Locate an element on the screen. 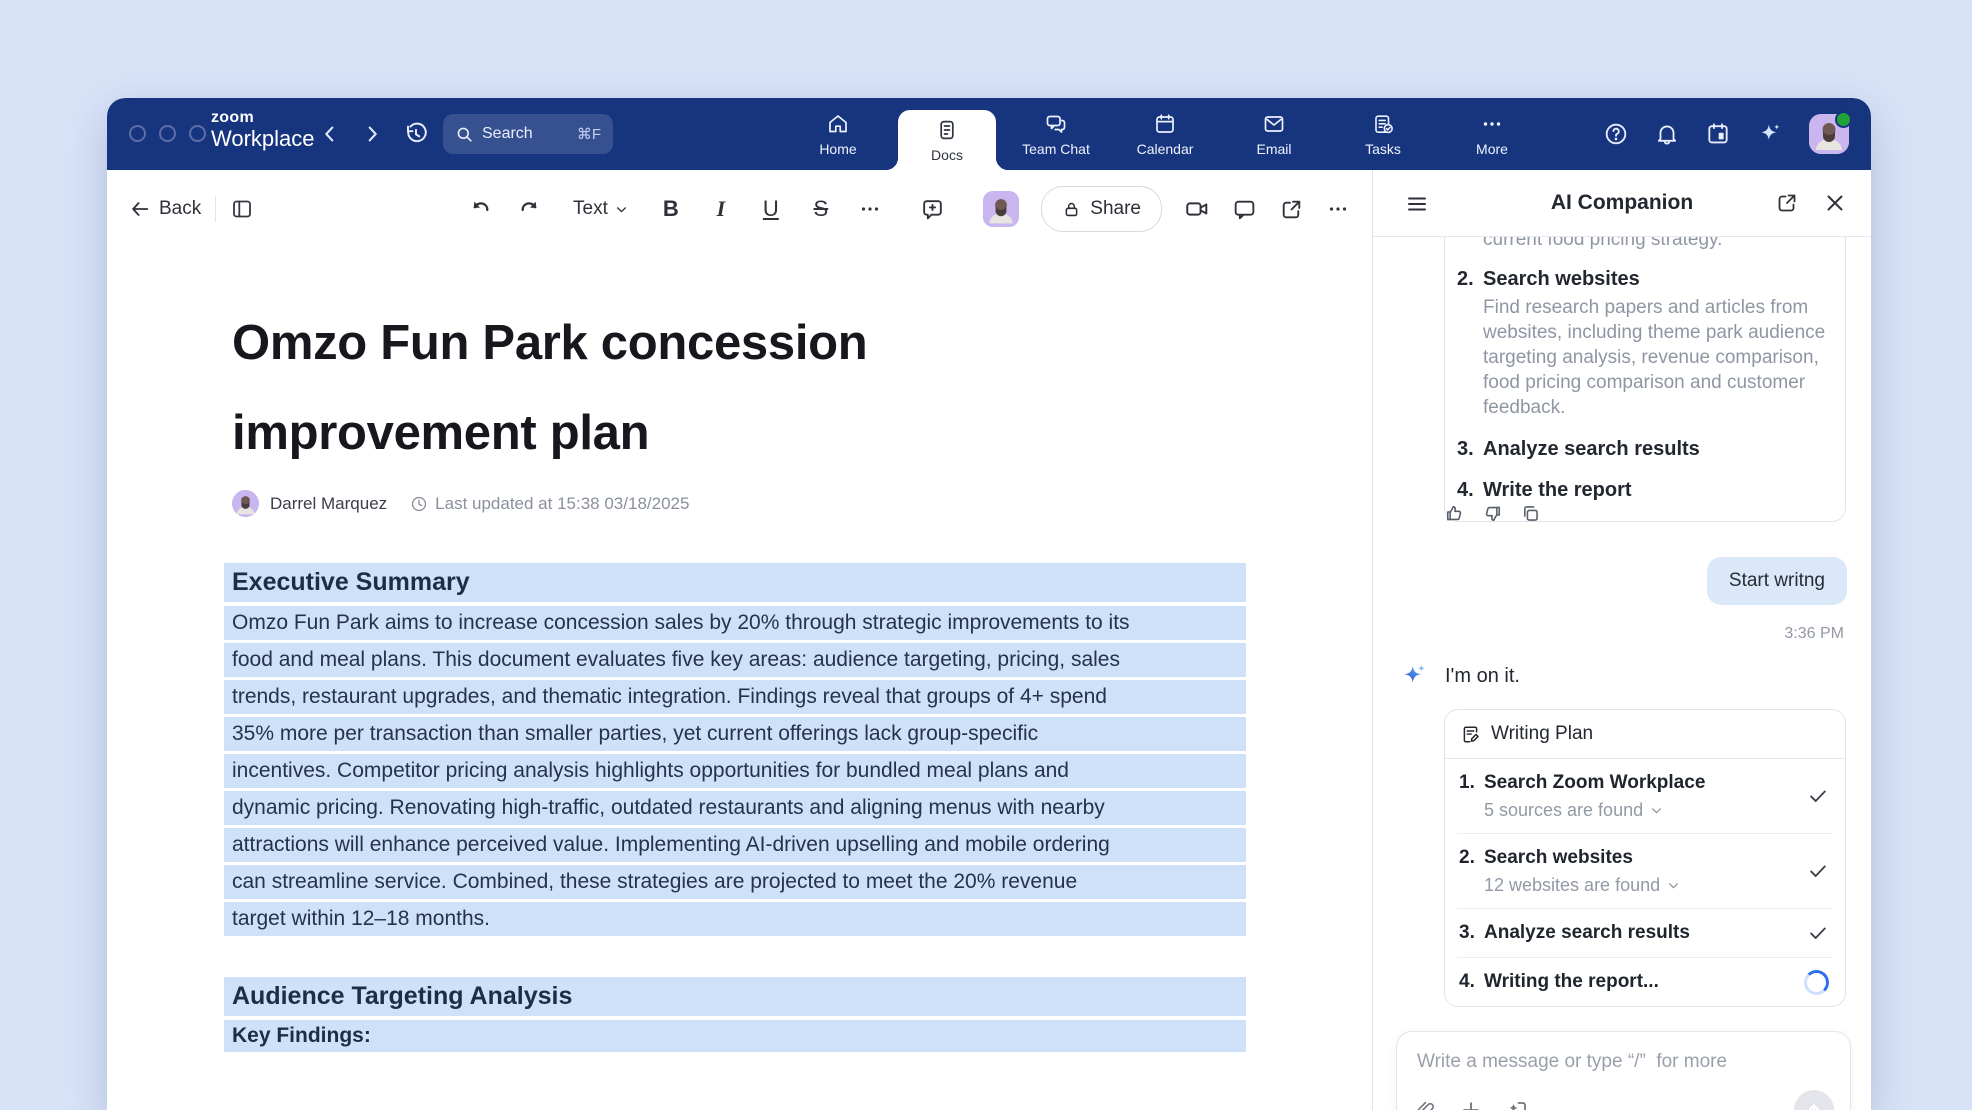 The height and width of the screenshot is (1110, 1972). close-panel-icon is located at coordinates (1835, 203).